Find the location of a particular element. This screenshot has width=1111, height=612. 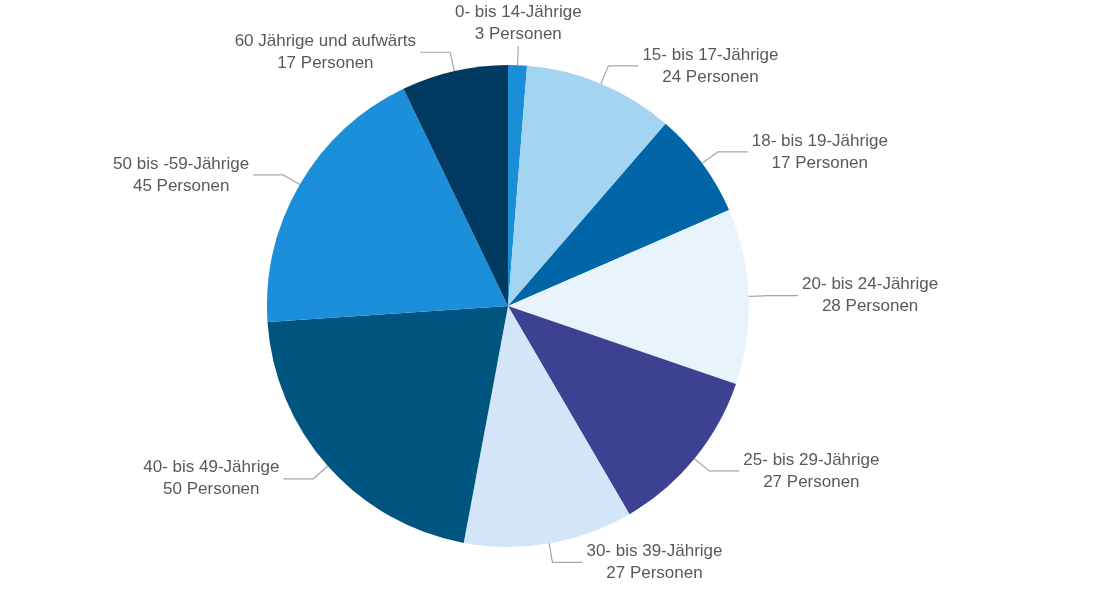

slice-label: 25- bis 29-Jährige is located at coordinates (811, 459).